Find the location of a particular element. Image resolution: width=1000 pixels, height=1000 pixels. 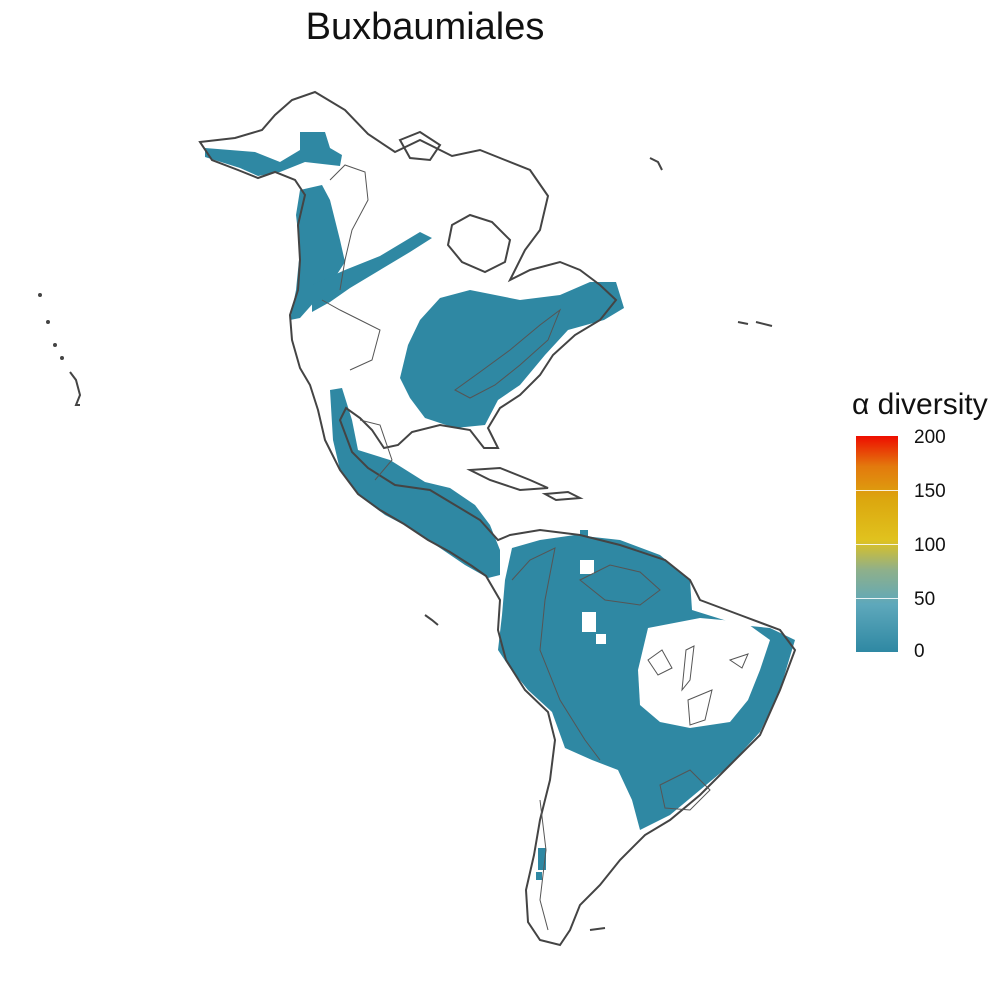

coastline-arctic-island is located at coordinates (420, 146).